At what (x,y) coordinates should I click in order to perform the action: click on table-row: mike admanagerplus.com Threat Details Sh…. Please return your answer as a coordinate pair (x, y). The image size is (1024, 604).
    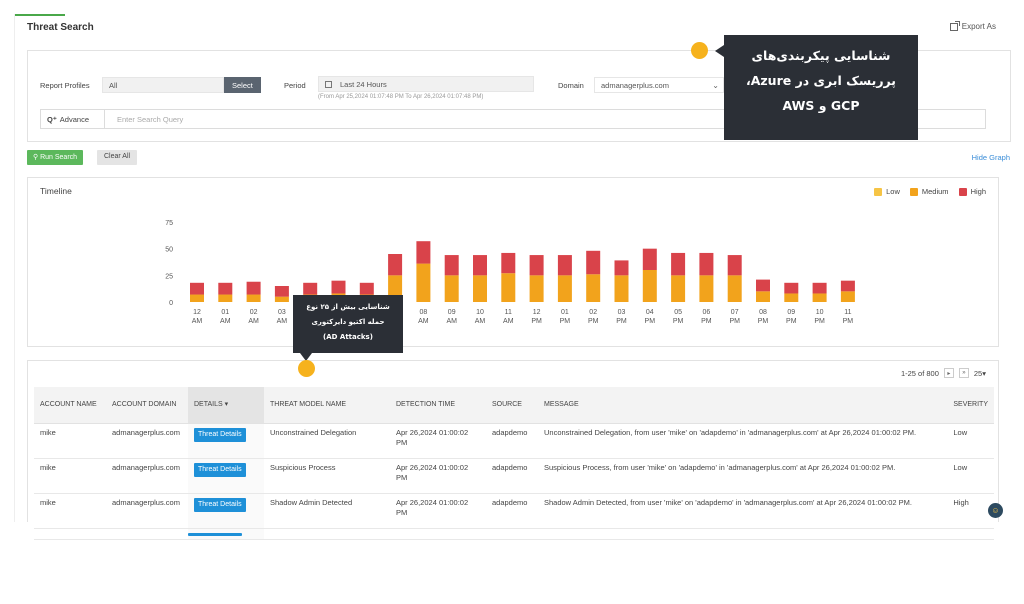
    Looking at the image, I should click on (514, 511).